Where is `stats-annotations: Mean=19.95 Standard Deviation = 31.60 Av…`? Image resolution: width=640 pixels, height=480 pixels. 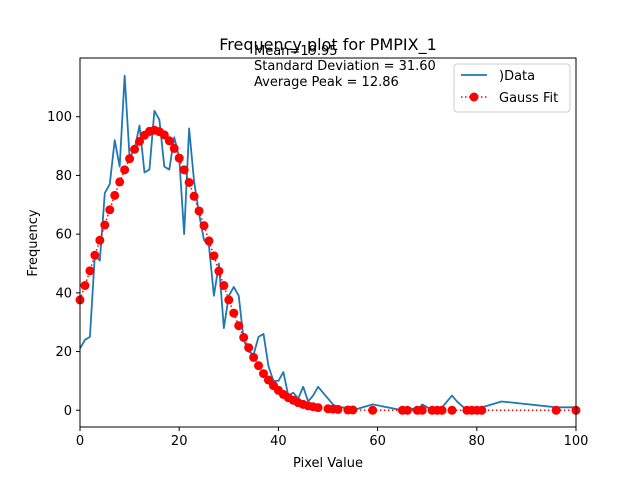
stats-annotations: Mean=19.95 Standard Deviation = 31.60 Av… is located at coordinates (345, 67).